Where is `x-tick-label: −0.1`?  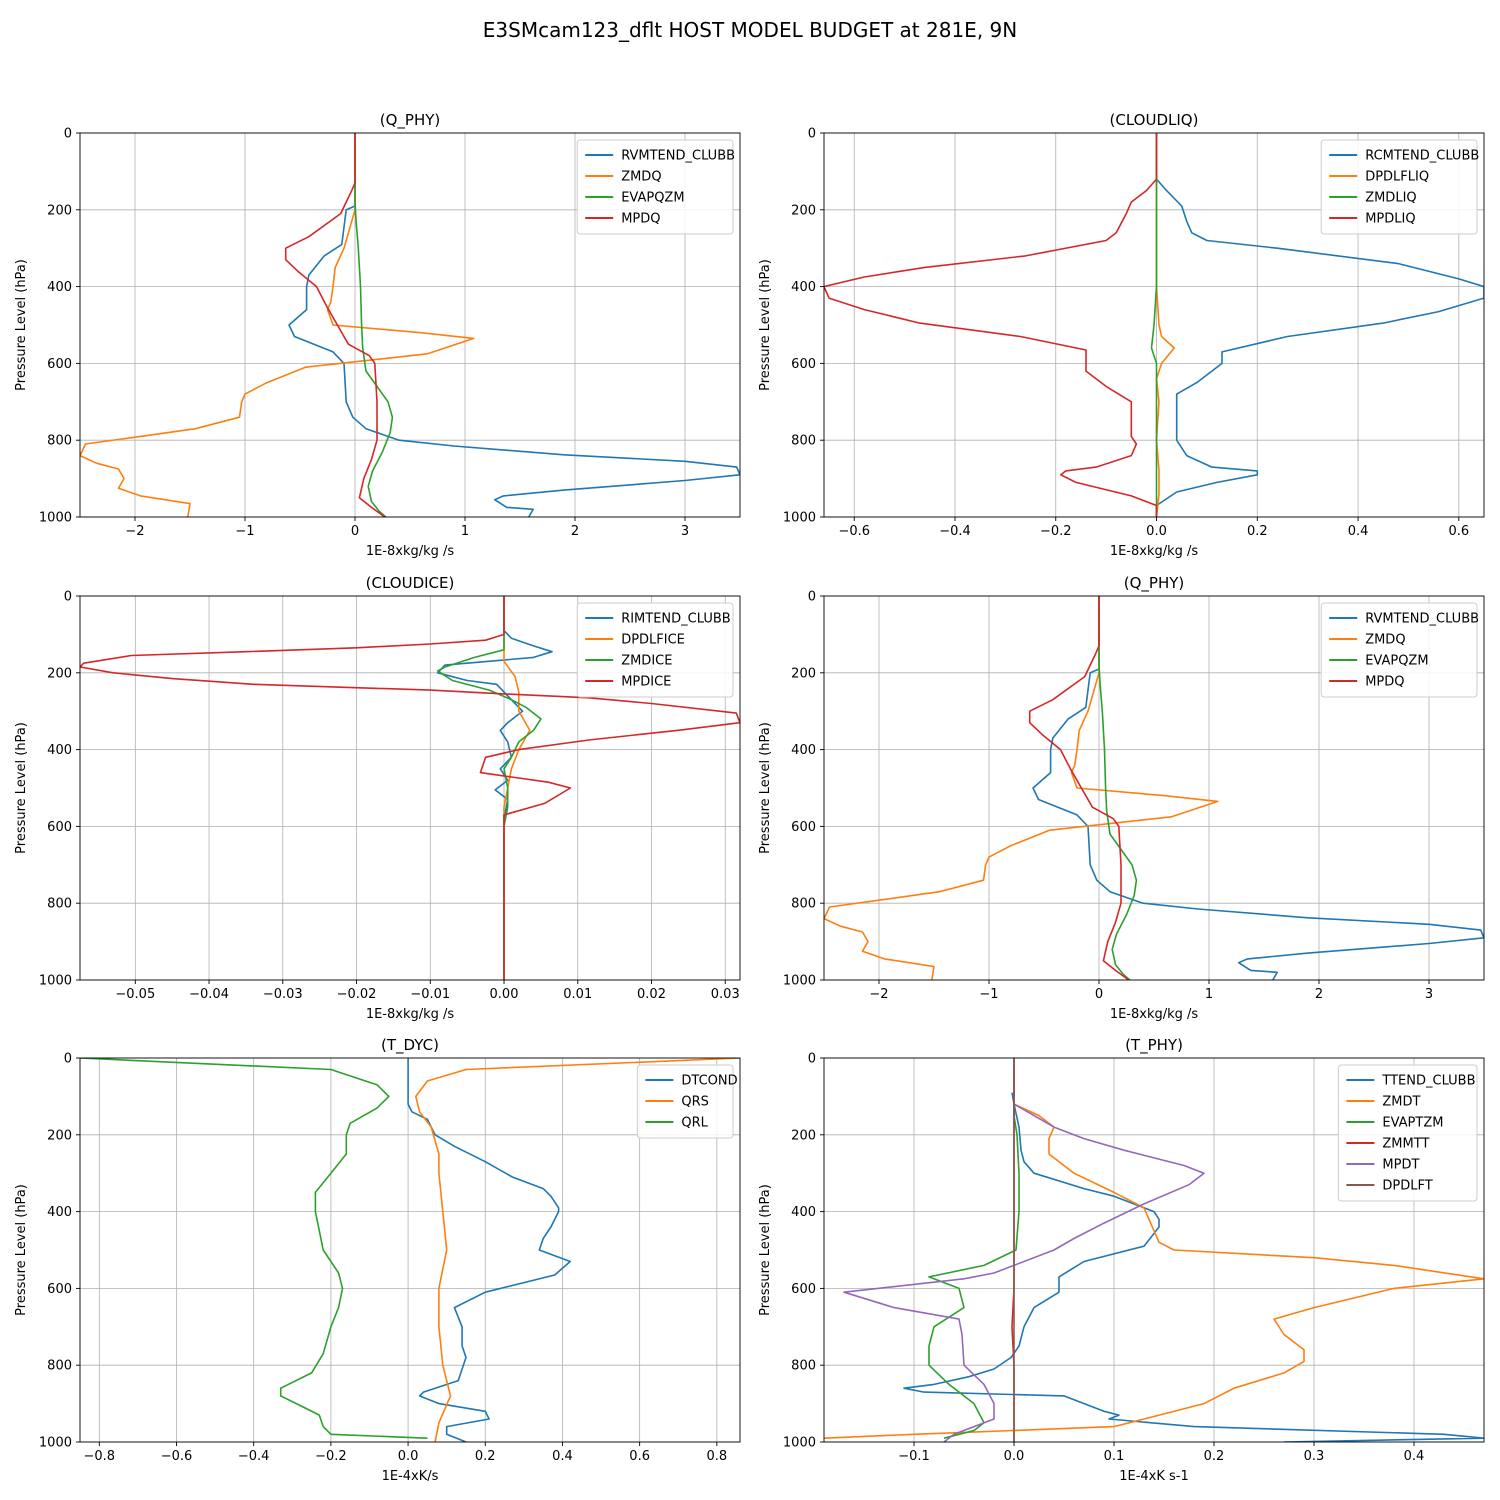
x-tick-label: −0.1 is located at coordinates (914, 1456).